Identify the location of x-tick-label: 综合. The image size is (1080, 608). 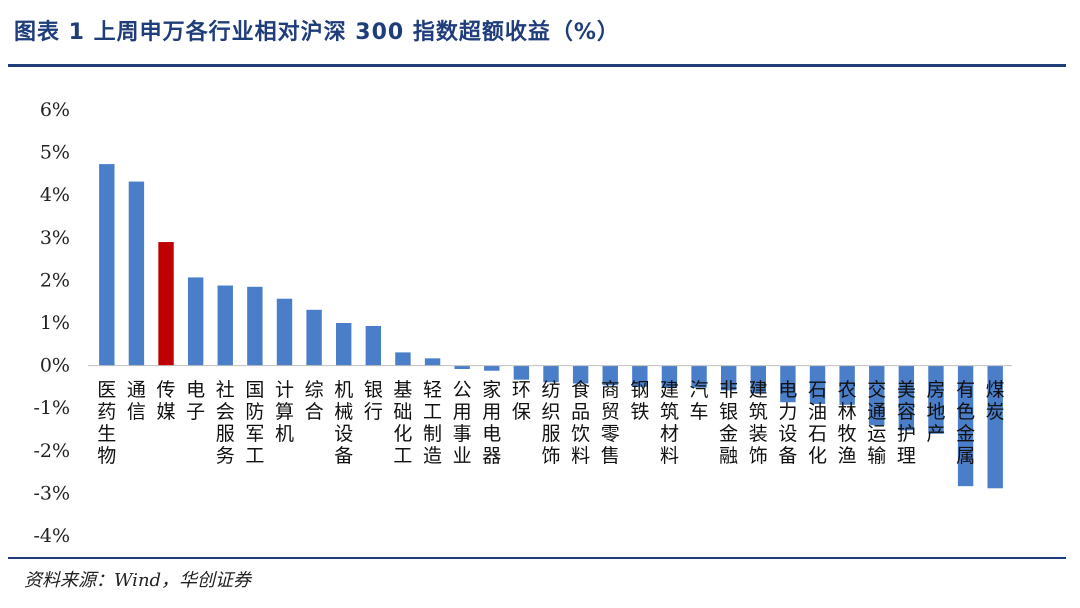
(314, 401).